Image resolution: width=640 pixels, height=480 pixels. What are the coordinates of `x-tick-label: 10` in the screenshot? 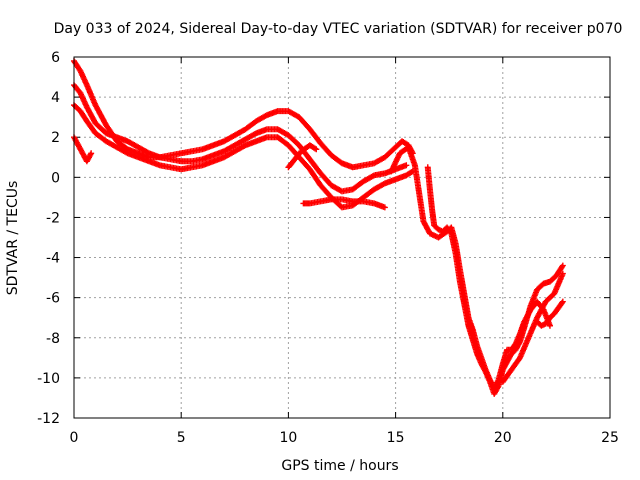 It's located at (288, 438).